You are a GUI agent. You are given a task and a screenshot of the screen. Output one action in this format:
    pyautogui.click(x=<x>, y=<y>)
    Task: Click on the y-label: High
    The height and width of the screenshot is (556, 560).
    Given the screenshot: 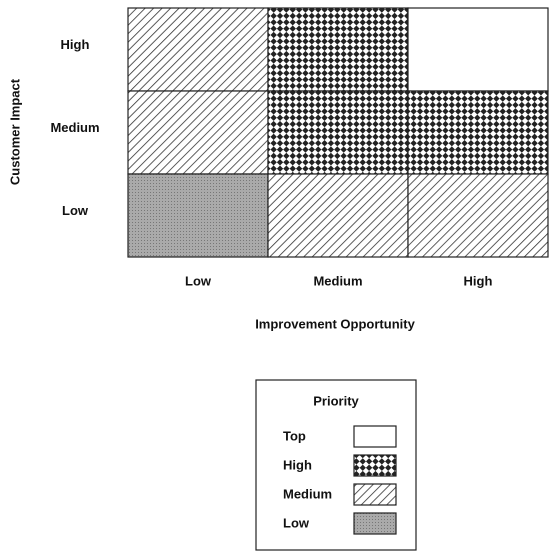 What is the action you would take?
    pyautogui.click(x=75, y=44)
    